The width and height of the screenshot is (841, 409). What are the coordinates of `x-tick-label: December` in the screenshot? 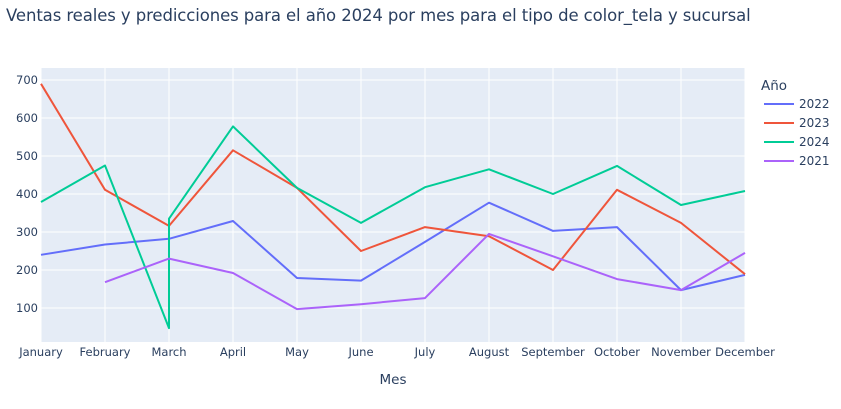 It's located at (745, 352).